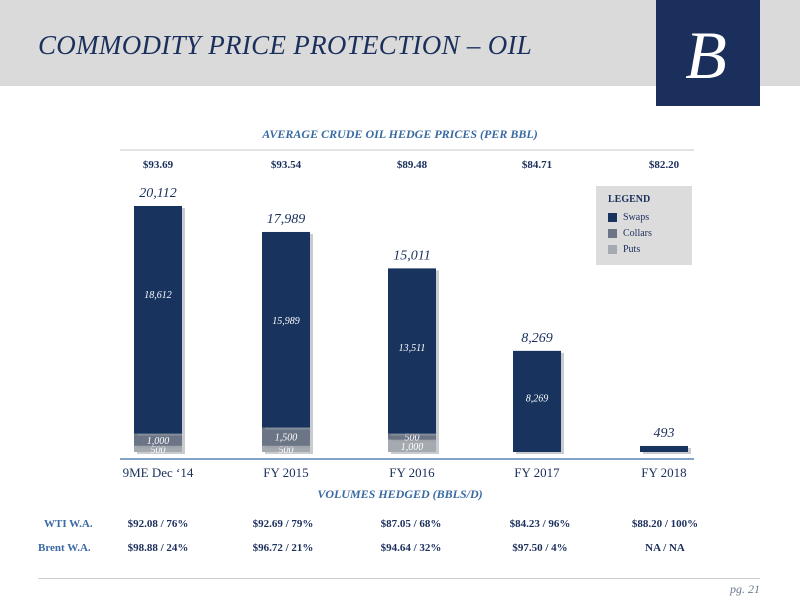  What do you see at coordinates (411, 548) in the screenshot?
I see `table-cell: $94.64 / 32%` at bounding box center [411, 548].